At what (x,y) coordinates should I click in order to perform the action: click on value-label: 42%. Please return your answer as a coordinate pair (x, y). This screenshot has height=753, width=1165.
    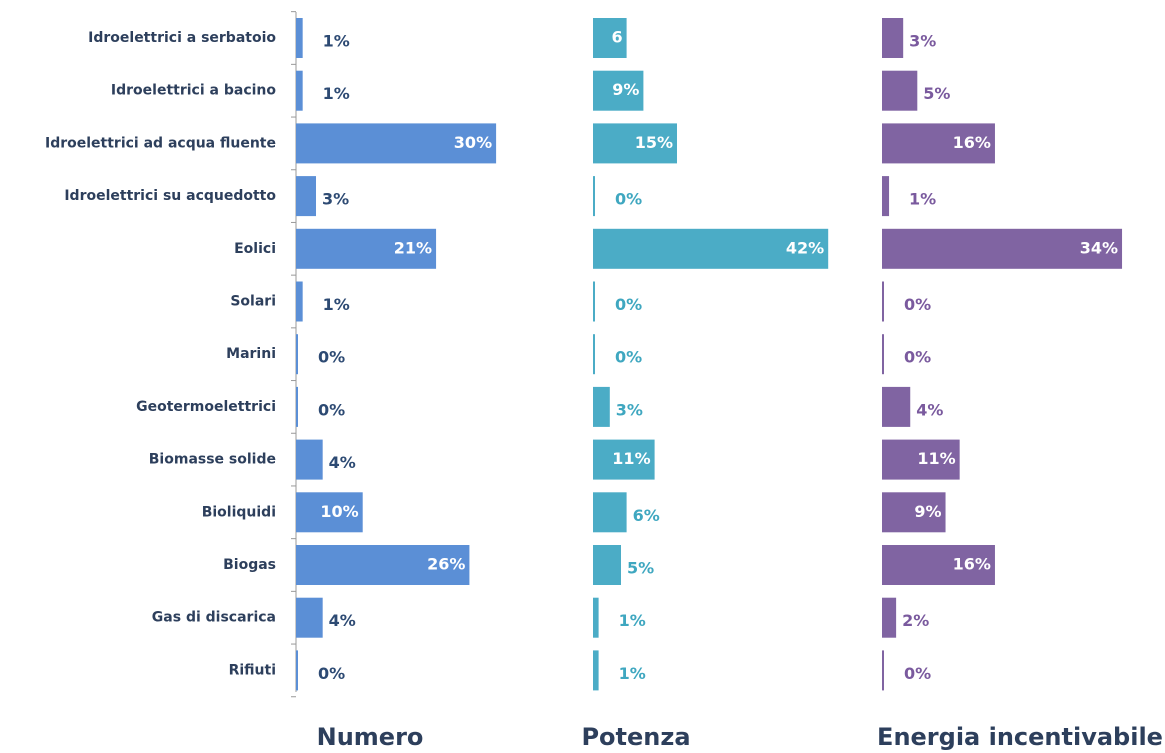
    Looking at the image, I should click on (805, 247).